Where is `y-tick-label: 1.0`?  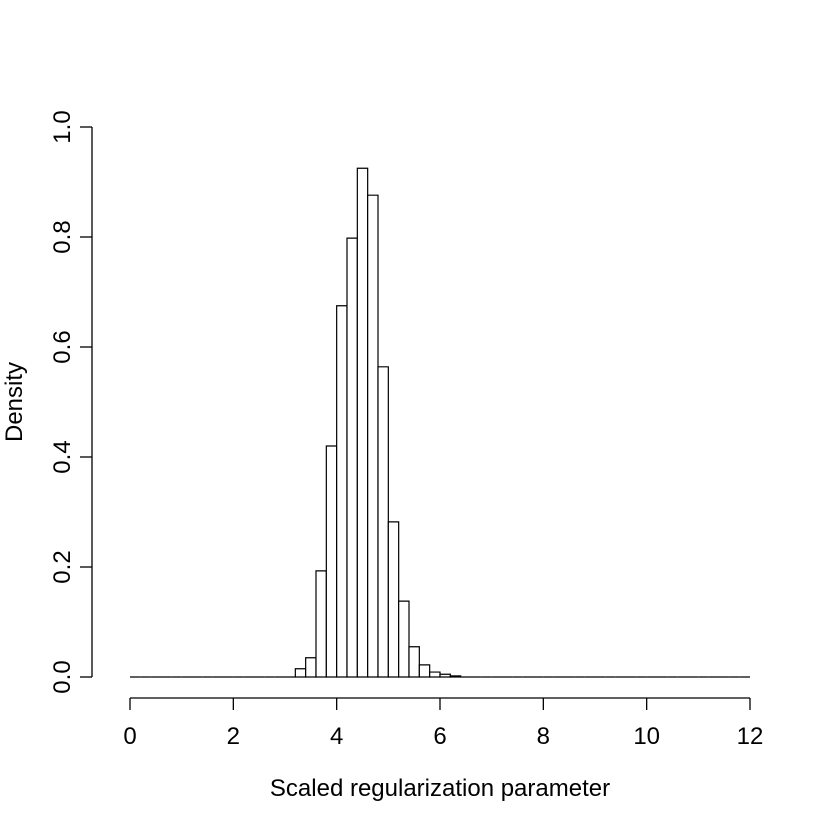 y-tick-label: 1.0 is located at coordinates (62, 126).